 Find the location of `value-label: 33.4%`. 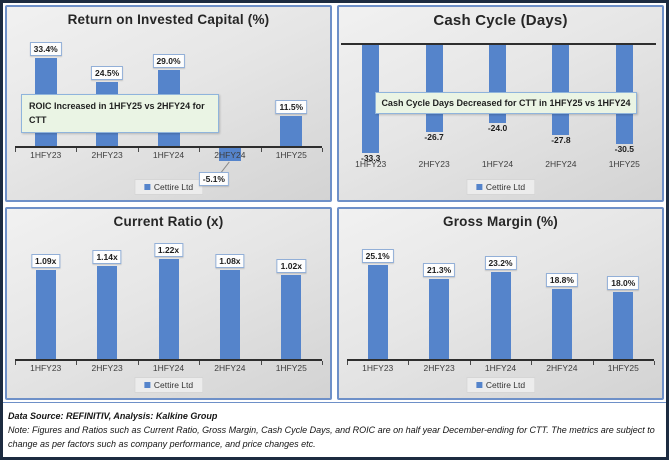

value-label: 33.4% is located at coordinates (45, 49).